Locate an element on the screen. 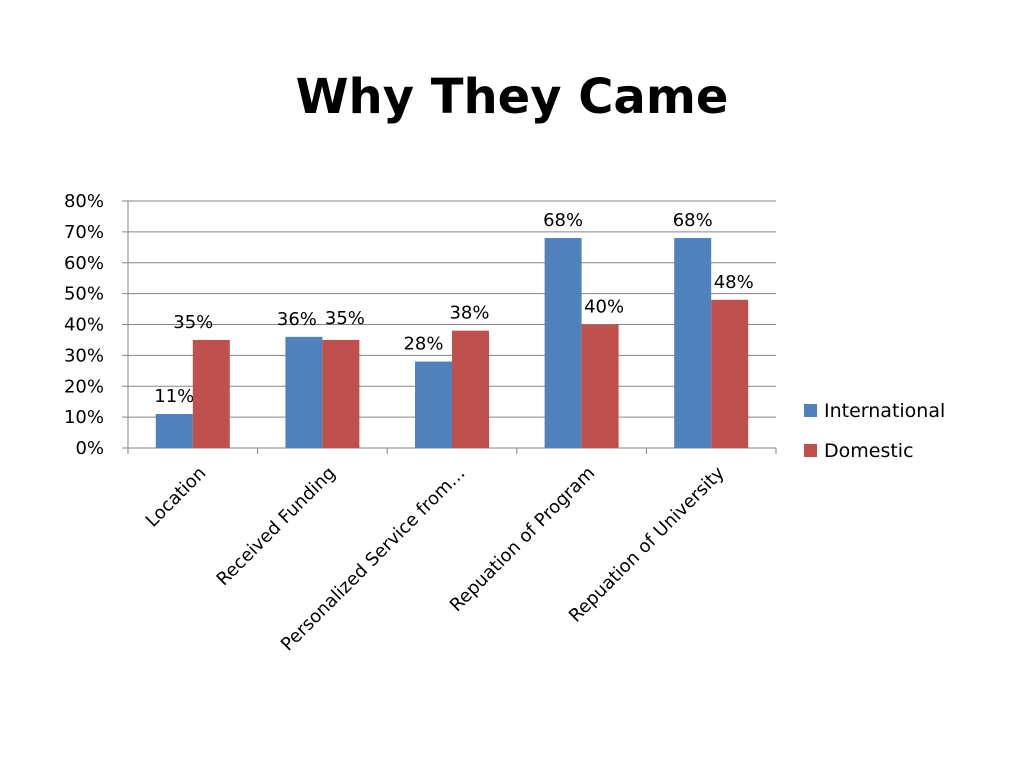 The height and width of the screenshot is (768, 1024). data-label-international-3: 68% is located at coordinates (563, 220).